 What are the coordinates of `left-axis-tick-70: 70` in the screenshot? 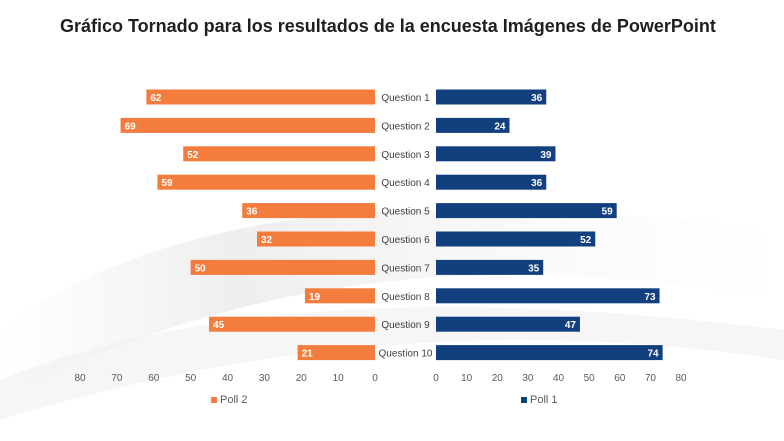 It's located at (117, 378).